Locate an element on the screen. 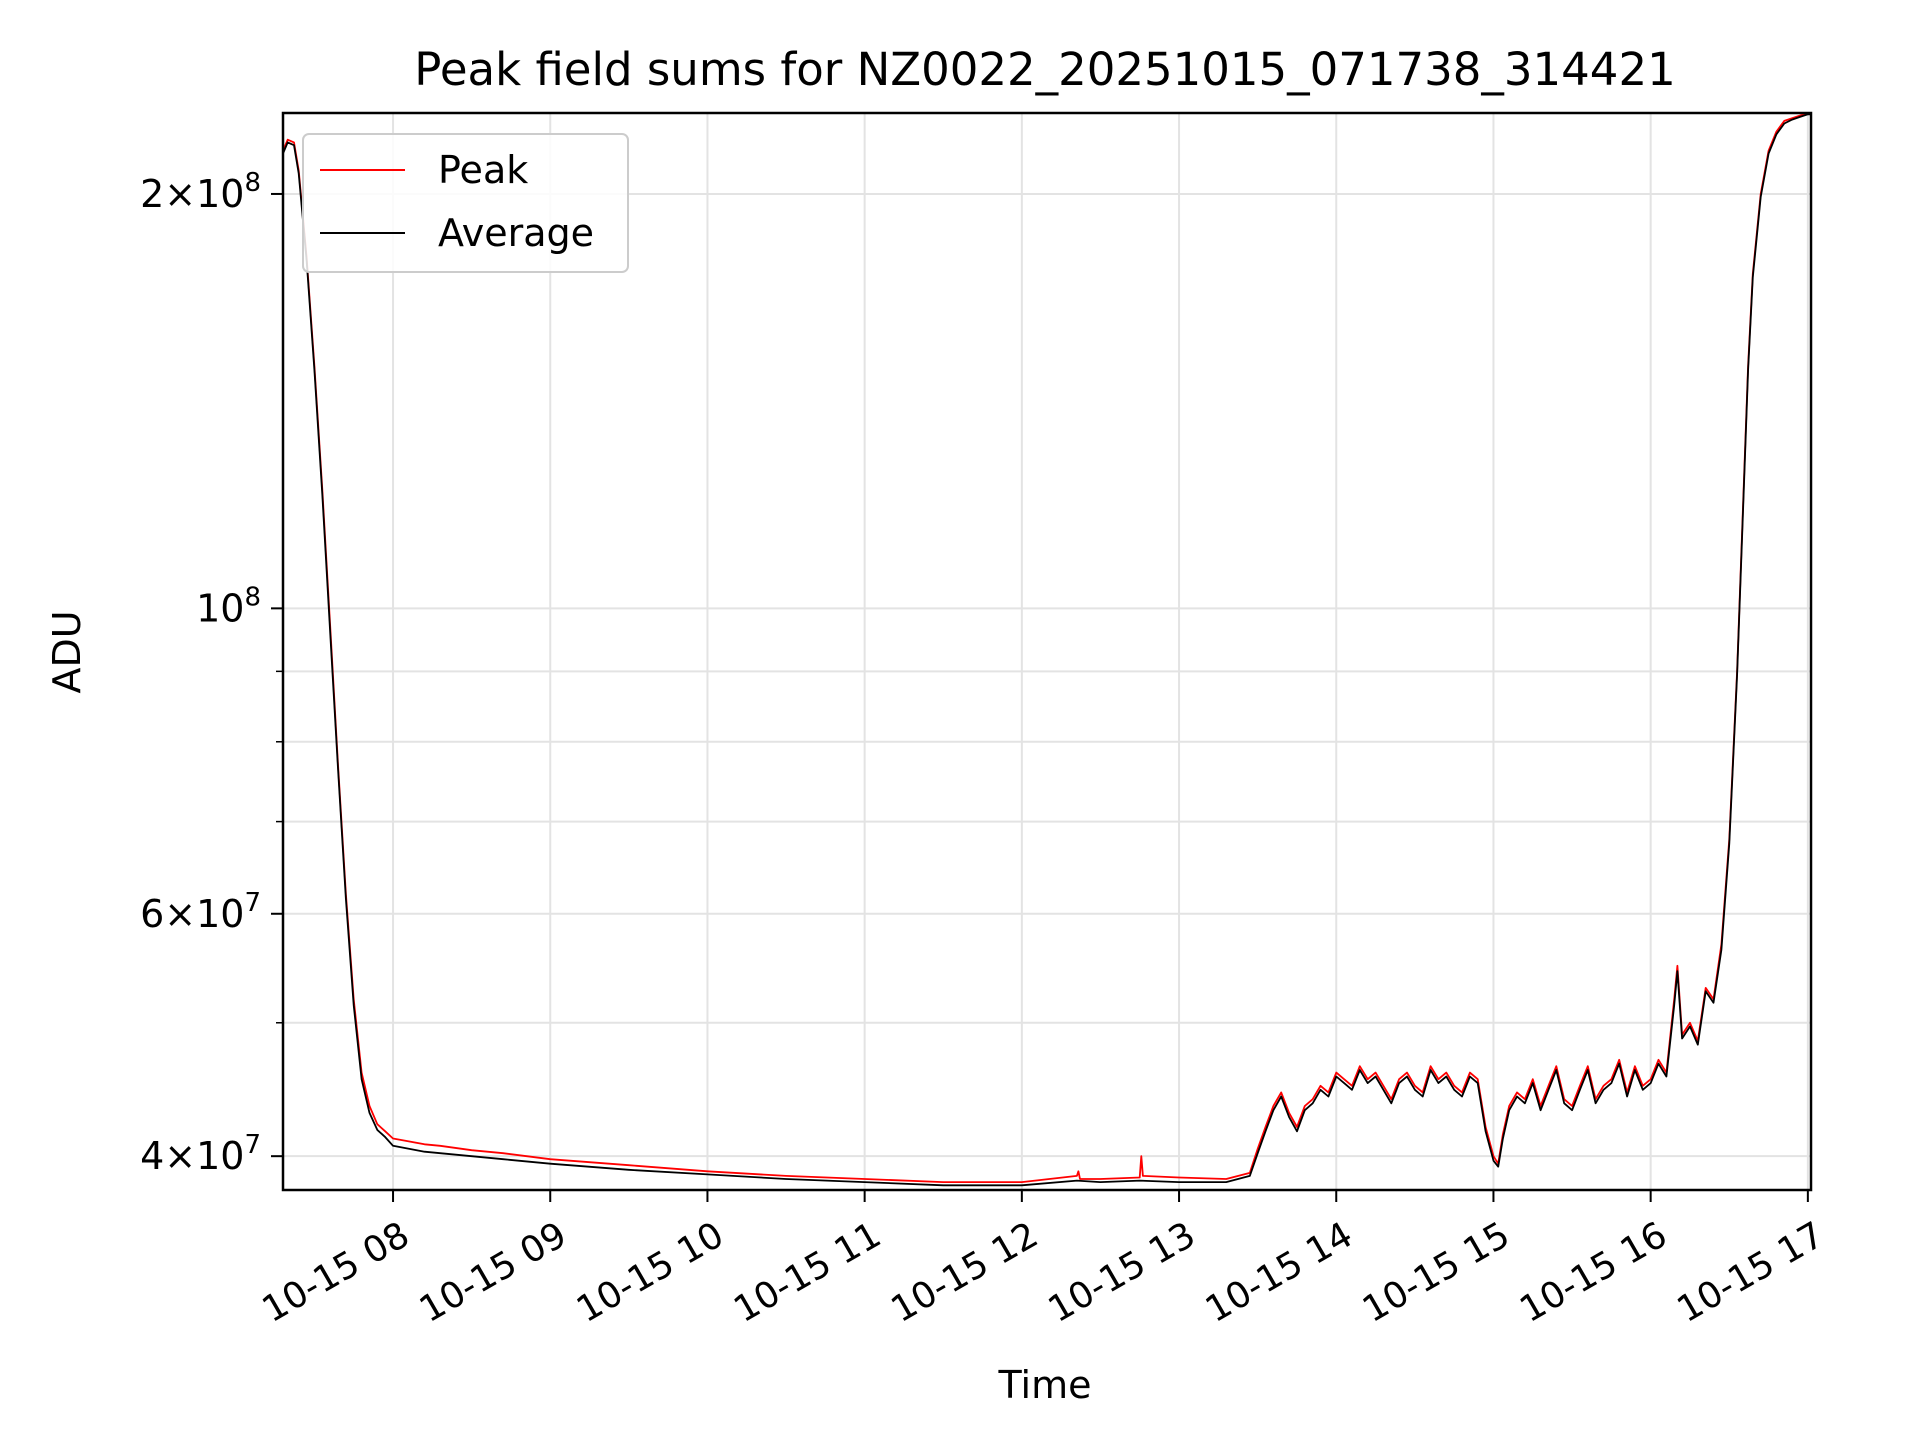  legend-average-label: Average is located at coordinates (516, 233).